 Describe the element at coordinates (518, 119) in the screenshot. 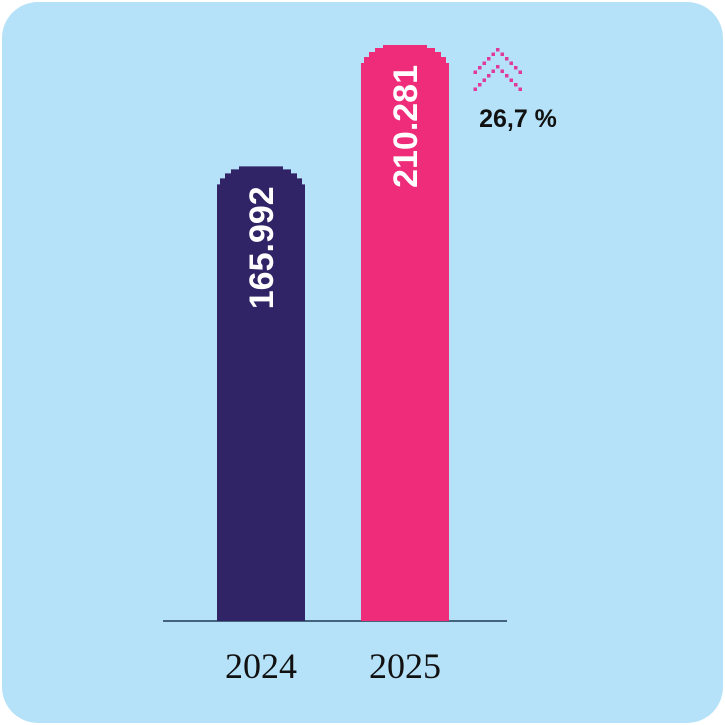

I see `growth-percent-label: 26,7 %` at that location.